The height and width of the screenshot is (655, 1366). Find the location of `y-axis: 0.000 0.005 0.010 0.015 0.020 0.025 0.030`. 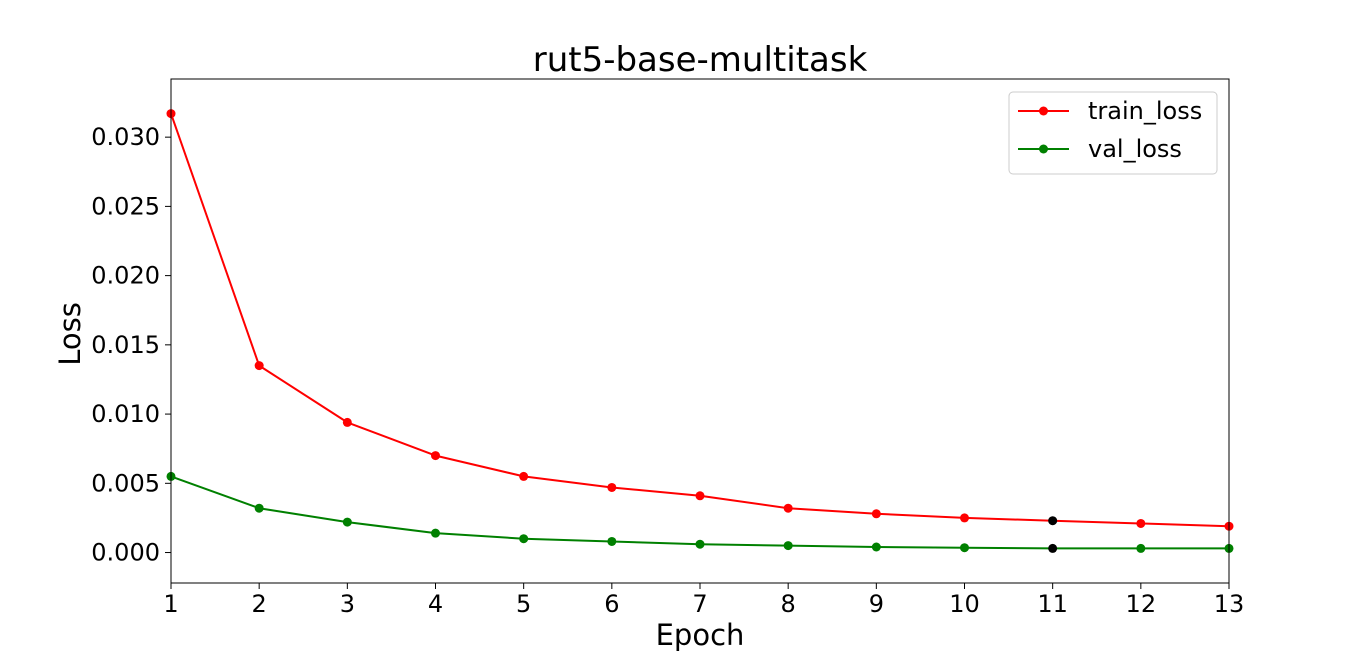

y-axis: 0.000 0.005 0.010 0.015 0.020 0.025 0.030 is located at coordinates (131, 345).